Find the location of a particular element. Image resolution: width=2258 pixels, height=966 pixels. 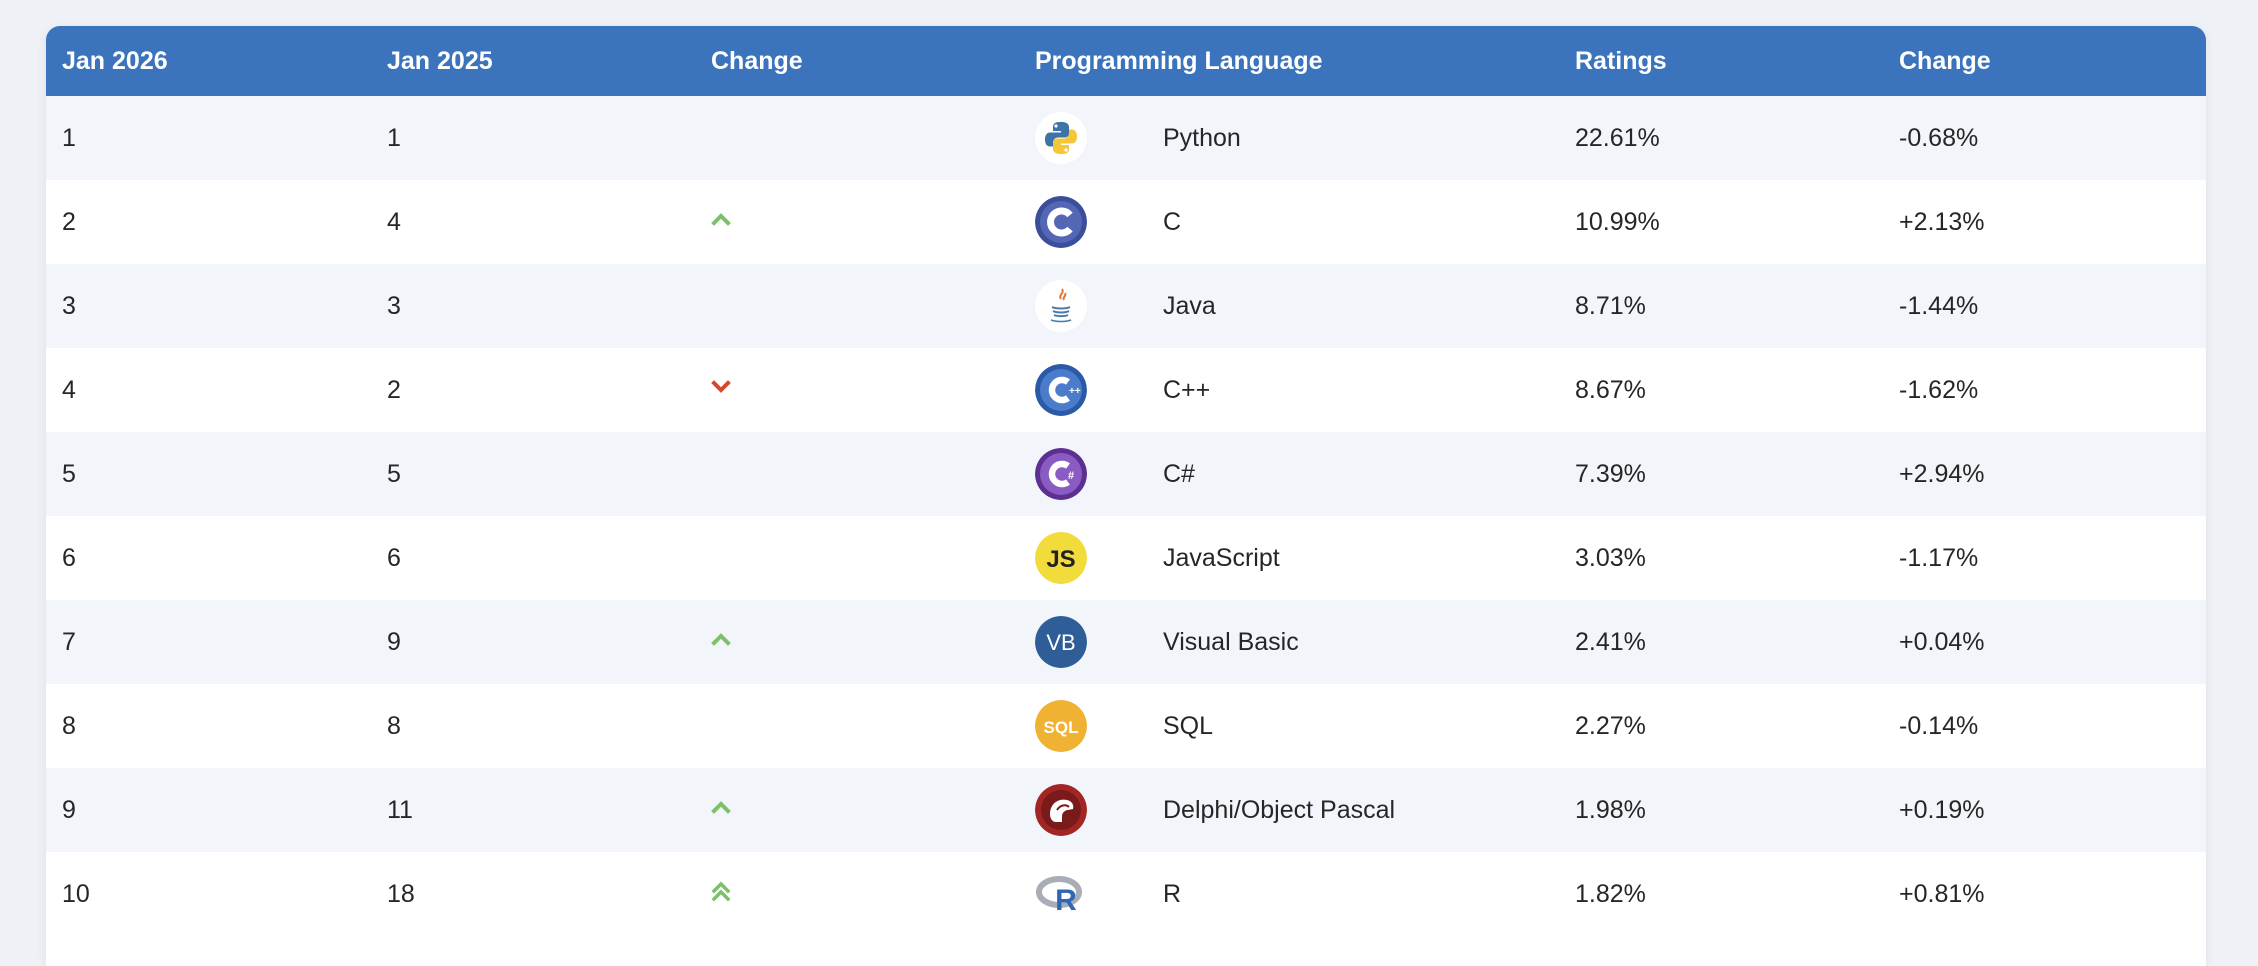

table-row: 5 5 # C# 7.39% +2.94% is located at coordinates (1126, 474).